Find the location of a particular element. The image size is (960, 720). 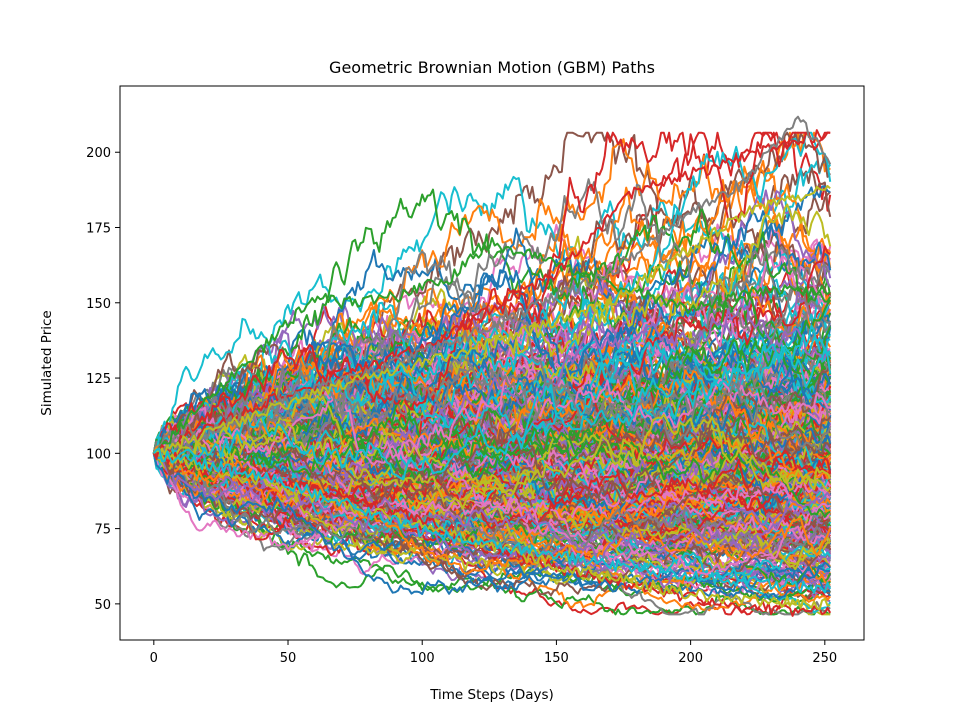

y-tick-label: 50 is located at coordinates (102, 605).